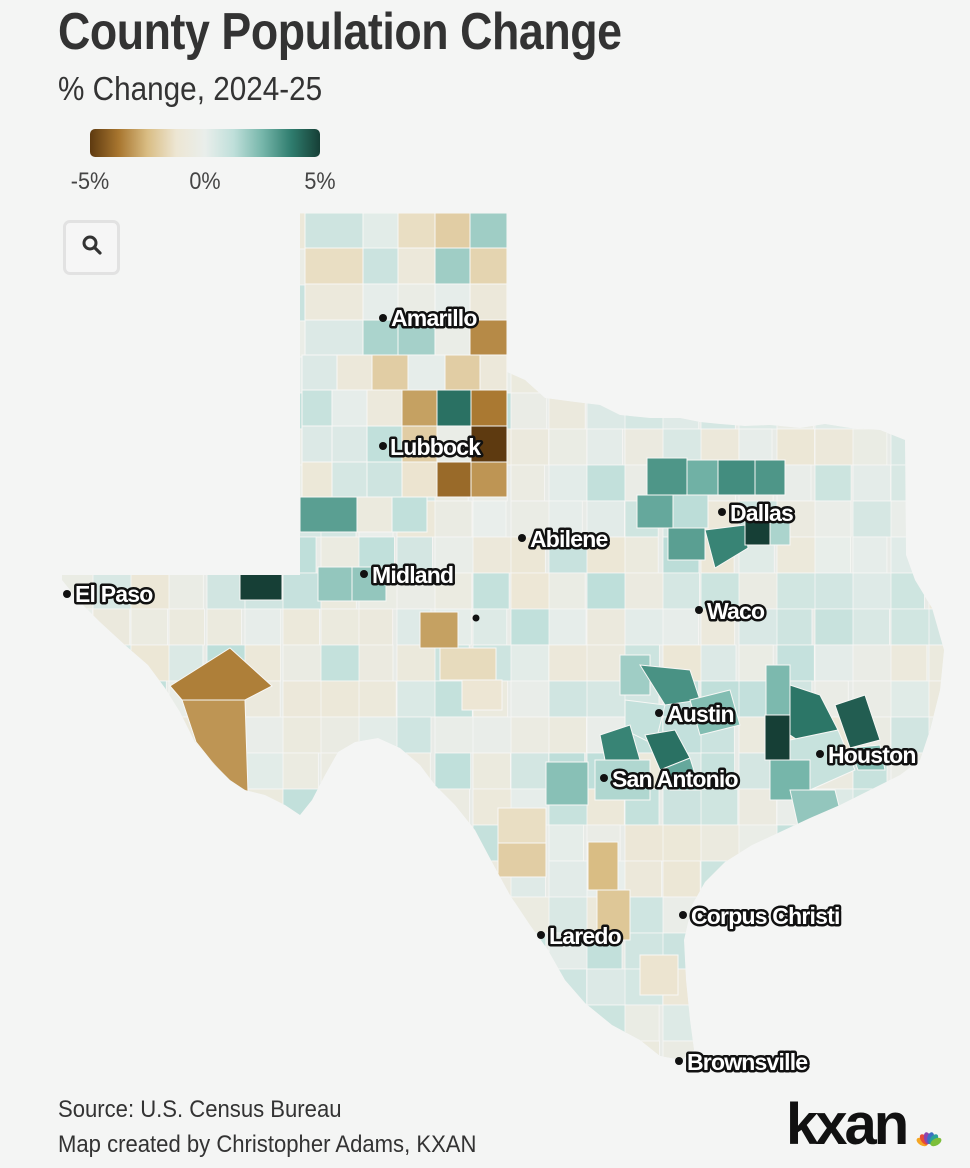 This screenshot has height=1168, width=970. What do you see at coordinates (488, 266) in the screenshot?
I see `county-hemphill: Hemphill: -1.8%` at bounding box center [488, 266].